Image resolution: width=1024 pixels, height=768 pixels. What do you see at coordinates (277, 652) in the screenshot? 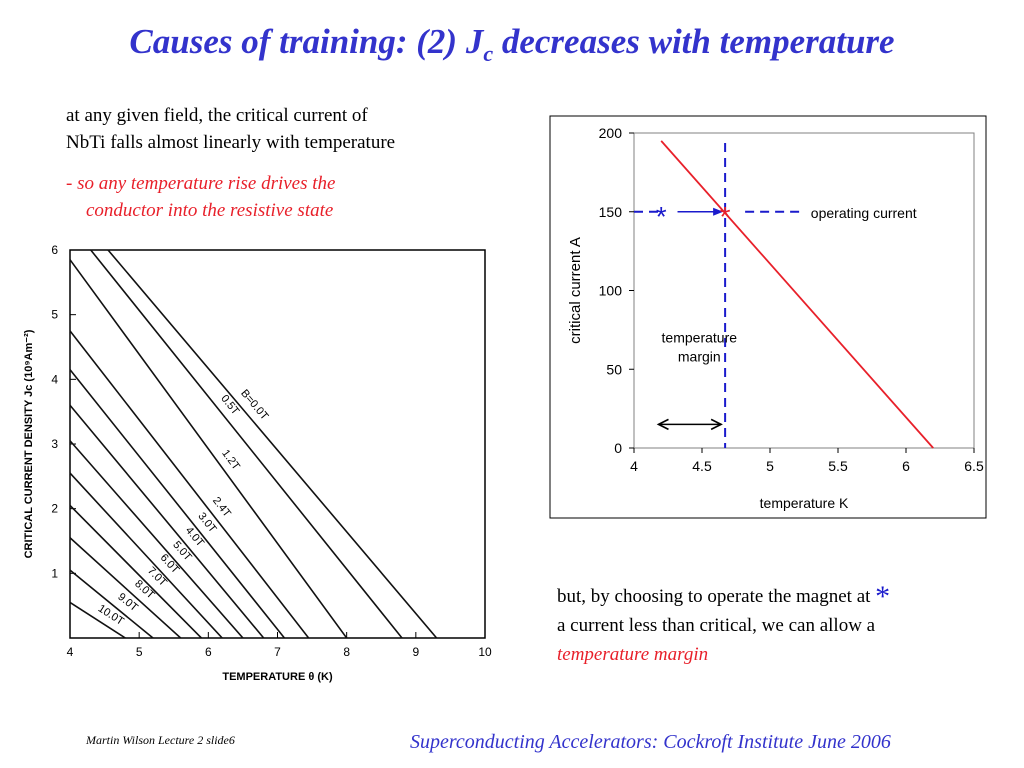
I see `x-tick-label: 7` at bounding box center [277, 652].